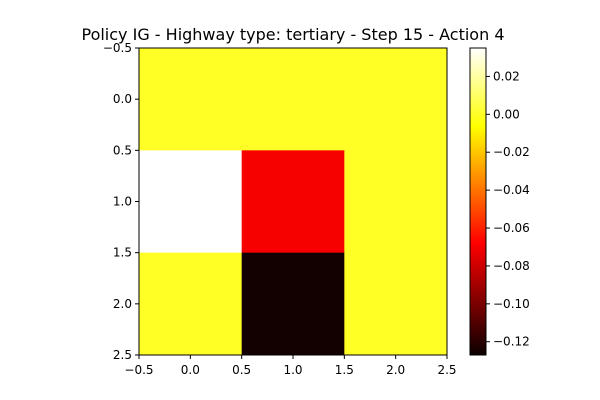  What do you see at coordinates (506, 114) in the screenshot?
I see `colorbar-tick-label: 0.00` at bounding box center [506, 114].